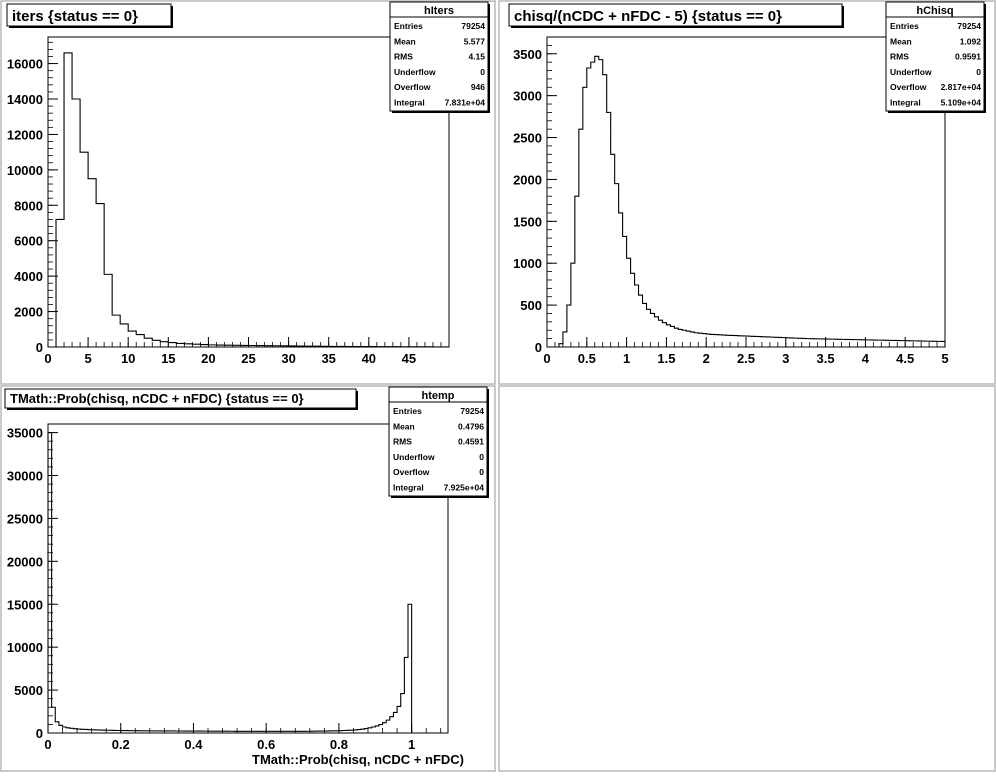 This screenshot has width=996, height=777. What do you see at coordinates (471, 426) in the screenshot?
I see `stats-value: 0.4796` at bounding box center [471, 426].